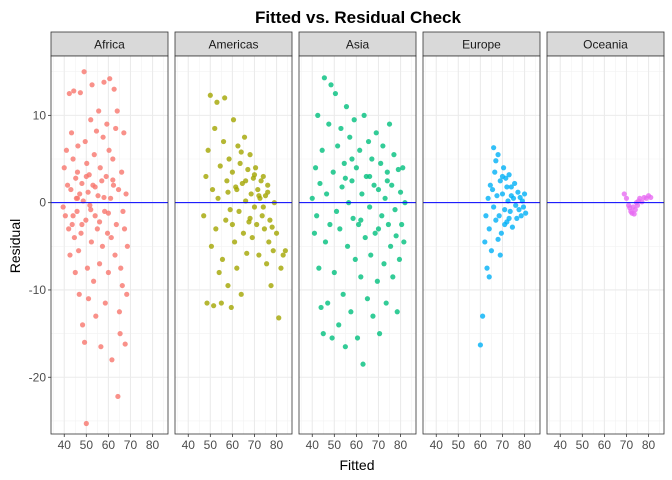  Describe the element at coordinates (40, 246) in the screenshot. I see `y-axis: -20 -10 0 10` at that location.